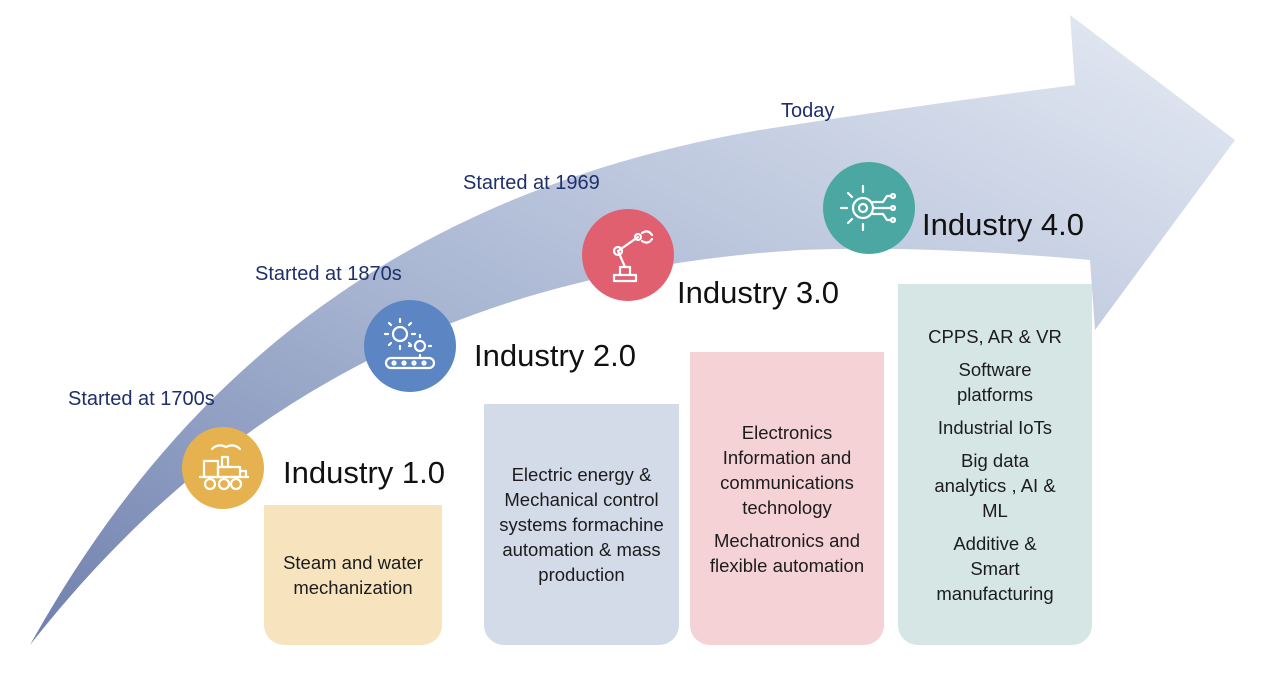  What do you see at coordinates (1003, 224) in the screenshot?
I see `industry-4-title: Industry 4.0` at bounding box center [1003, 224].